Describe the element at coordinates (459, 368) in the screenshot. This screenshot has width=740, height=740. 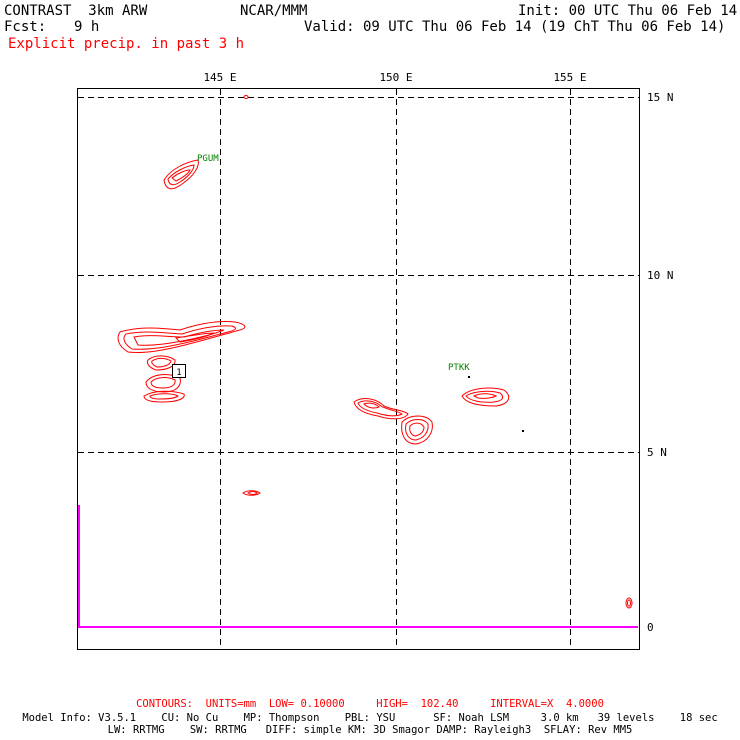
I see `station-label-ptkk: PTKK` at that location.